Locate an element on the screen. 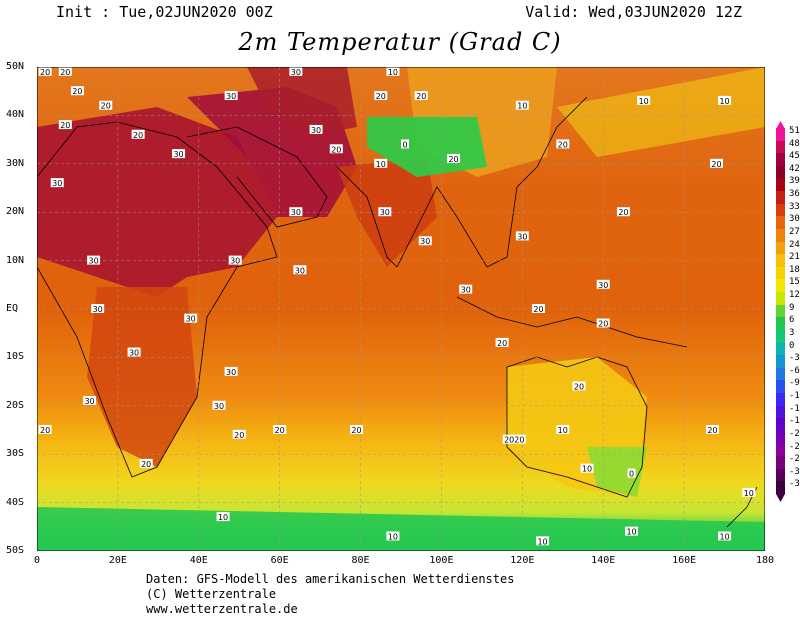 This screenshot has height=618, width=800. lat-label: 30S is located at coordinates (15, 454).